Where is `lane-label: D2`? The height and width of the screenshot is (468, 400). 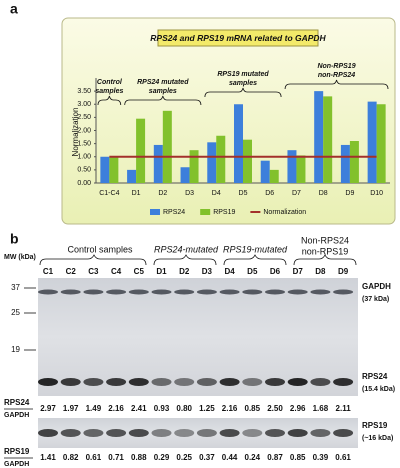
lane-label: D2 is located at coordinates (184, 271).